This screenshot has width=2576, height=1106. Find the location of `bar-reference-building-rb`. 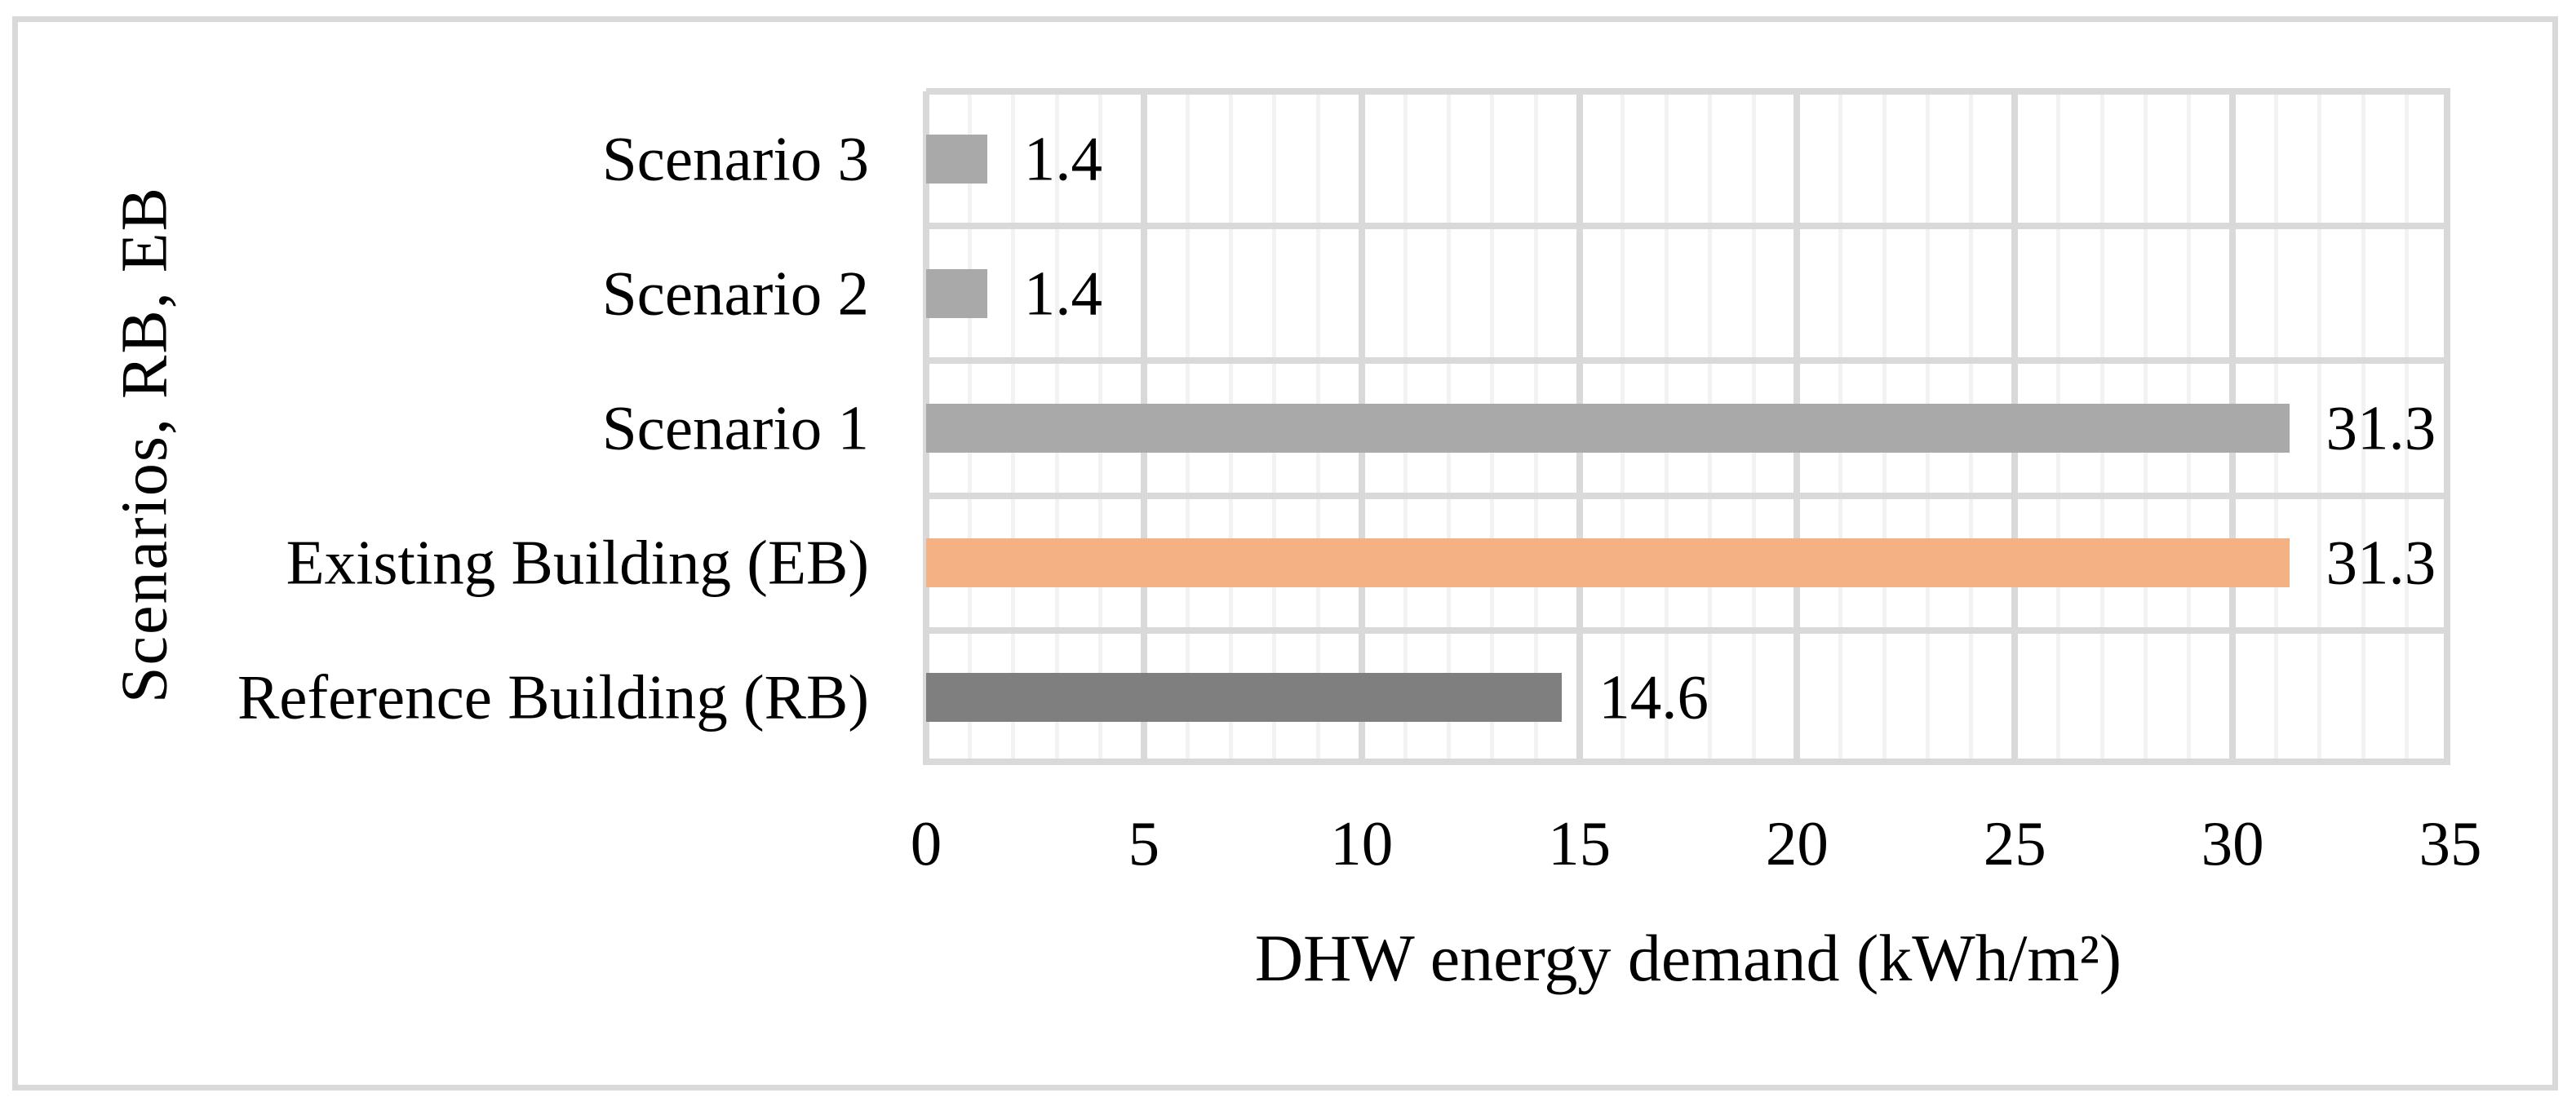

bar-reference-building-rb is located at coordinates (1244, 698).